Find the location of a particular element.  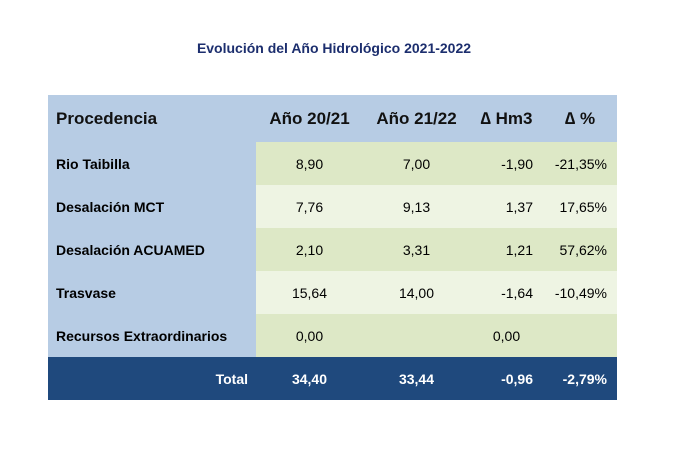

cell-year-2021: 7,76 is located at coordinates (309, 206).